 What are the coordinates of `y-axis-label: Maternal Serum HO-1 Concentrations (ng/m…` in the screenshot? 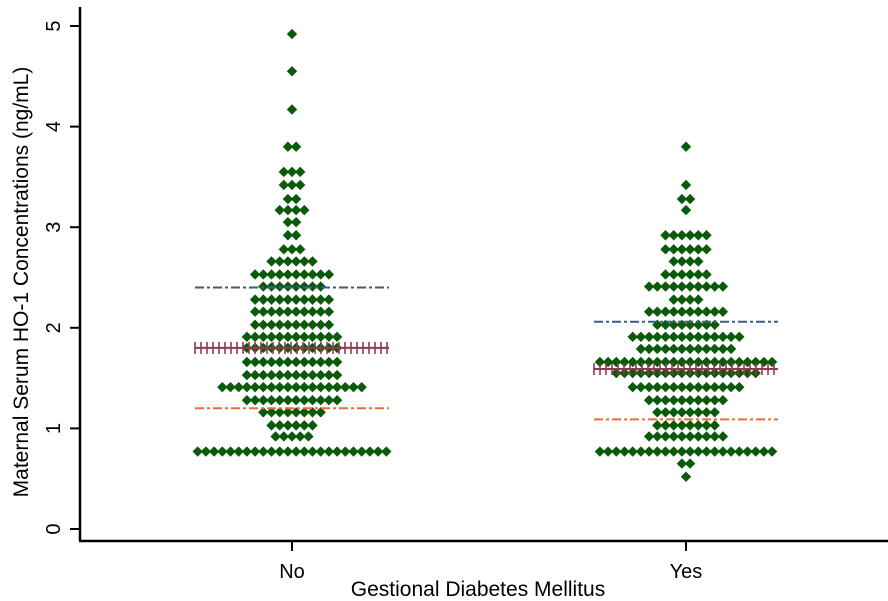 It's located at (21, 282).